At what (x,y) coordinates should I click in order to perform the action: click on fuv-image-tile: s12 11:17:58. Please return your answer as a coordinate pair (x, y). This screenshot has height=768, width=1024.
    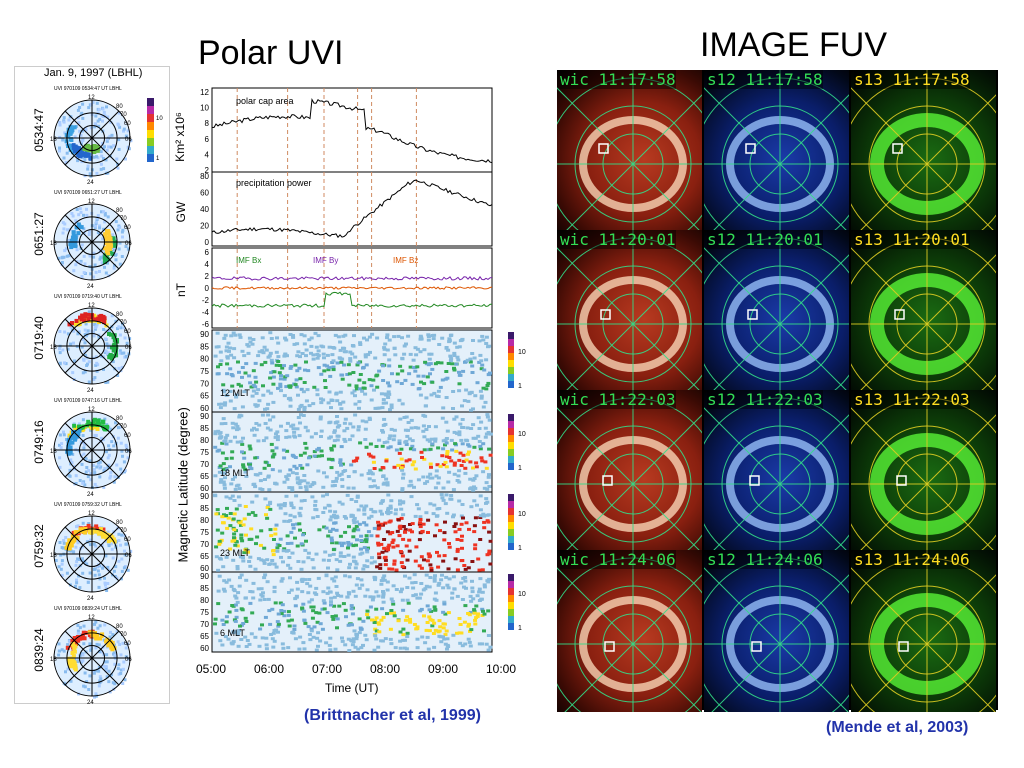
    Looking at the image, I should click on (776, 151).